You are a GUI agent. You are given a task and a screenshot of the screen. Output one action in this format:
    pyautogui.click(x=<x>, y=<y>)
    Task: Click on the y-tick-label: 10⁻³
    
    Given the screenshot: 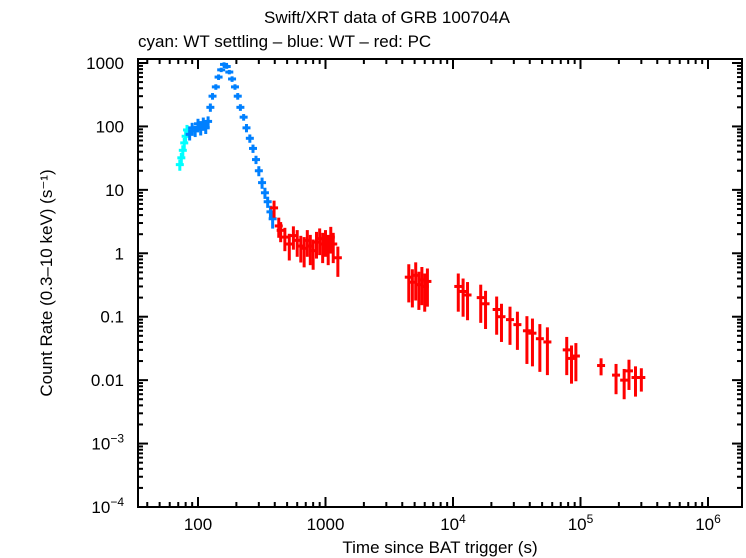 What is the action you would take?
    pyautogui.click(x=107, y=443)
    